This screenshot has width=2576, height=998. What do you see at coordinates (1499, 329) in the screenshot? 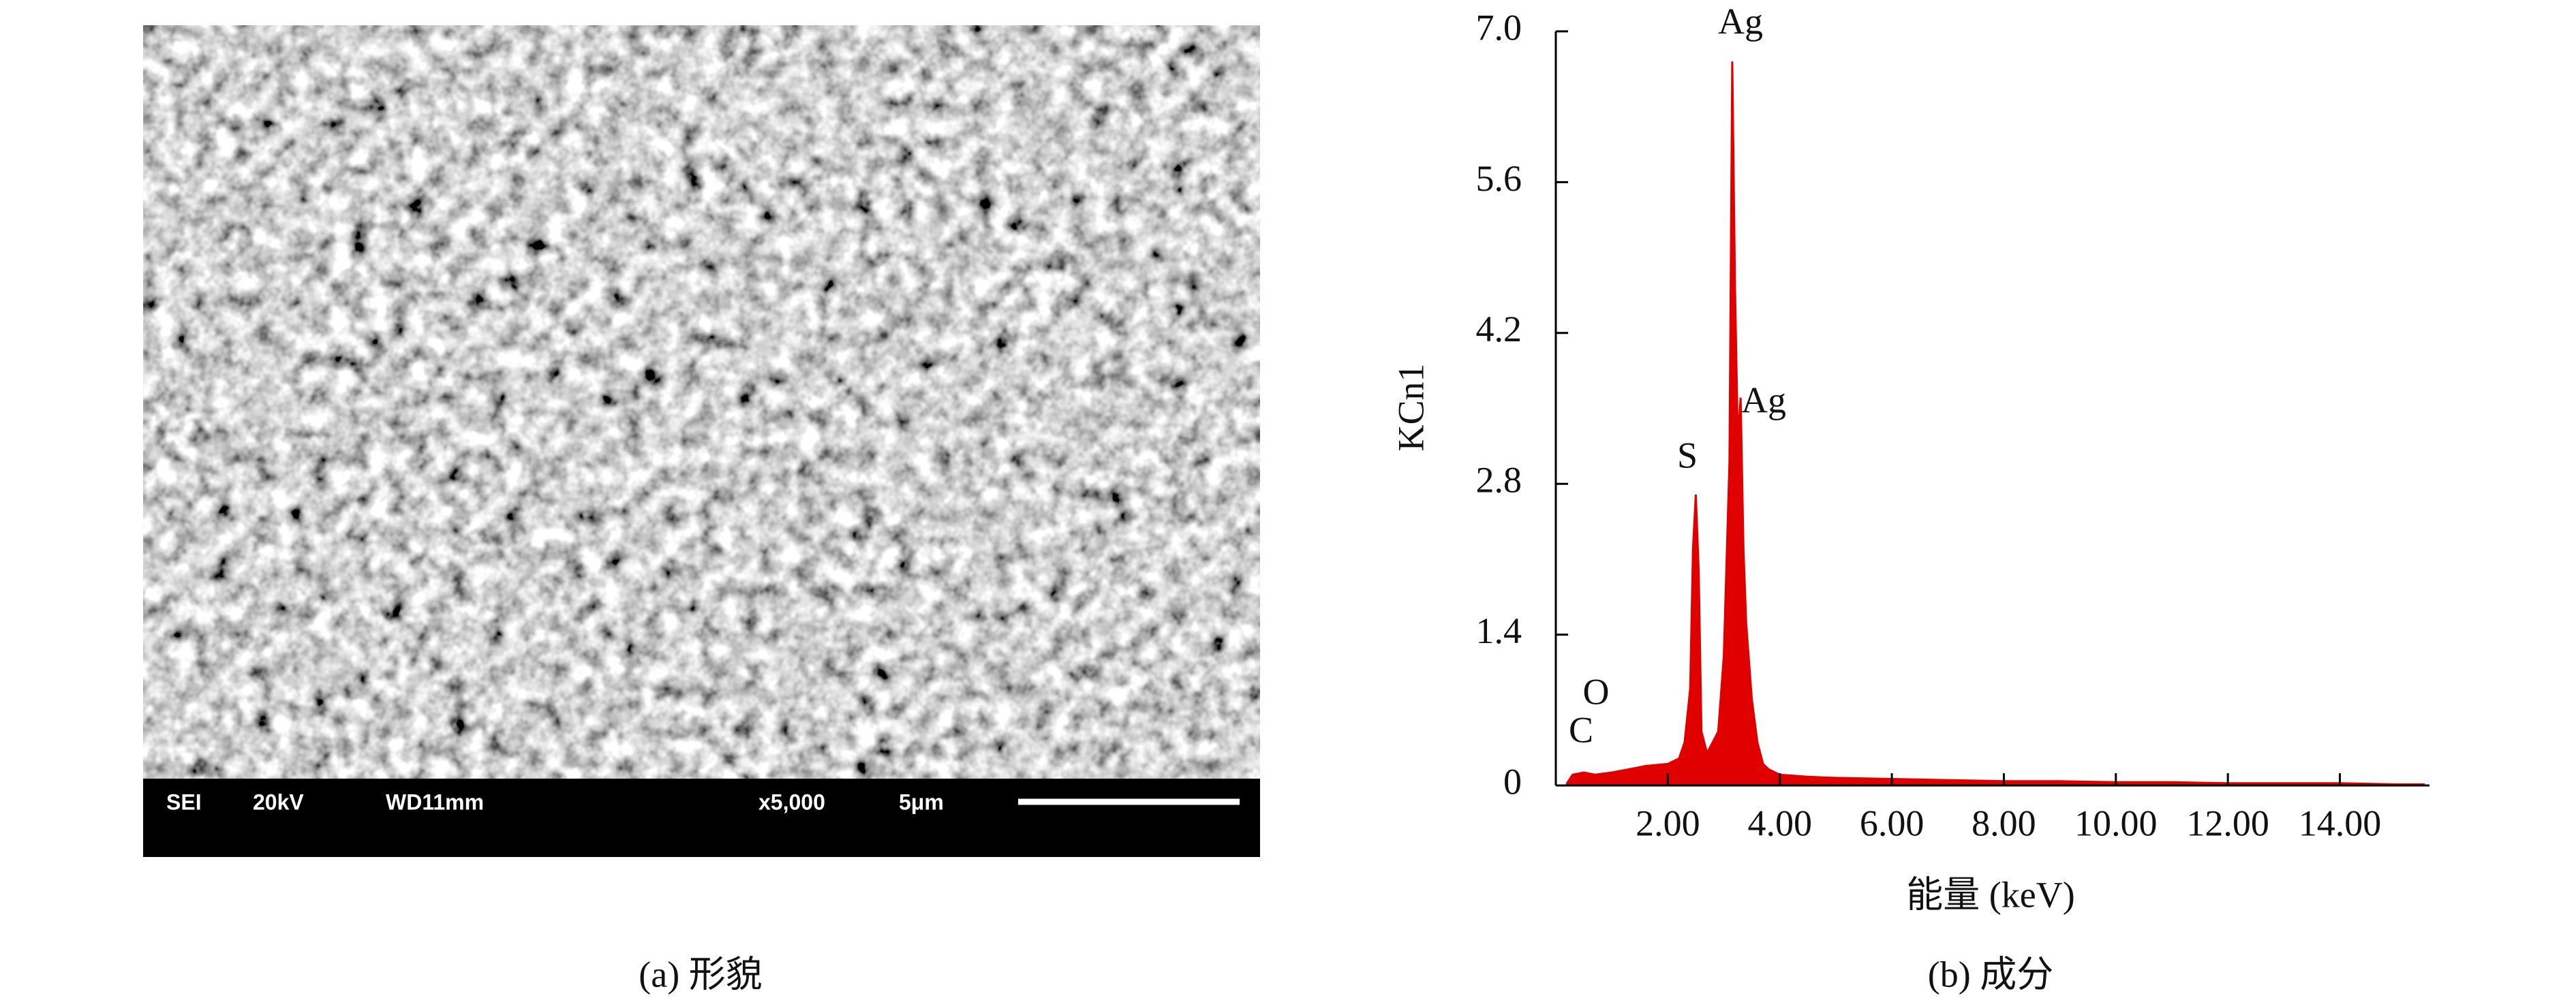
I see `y-tick-label: 4.2` at bounding box center [1499, 329].